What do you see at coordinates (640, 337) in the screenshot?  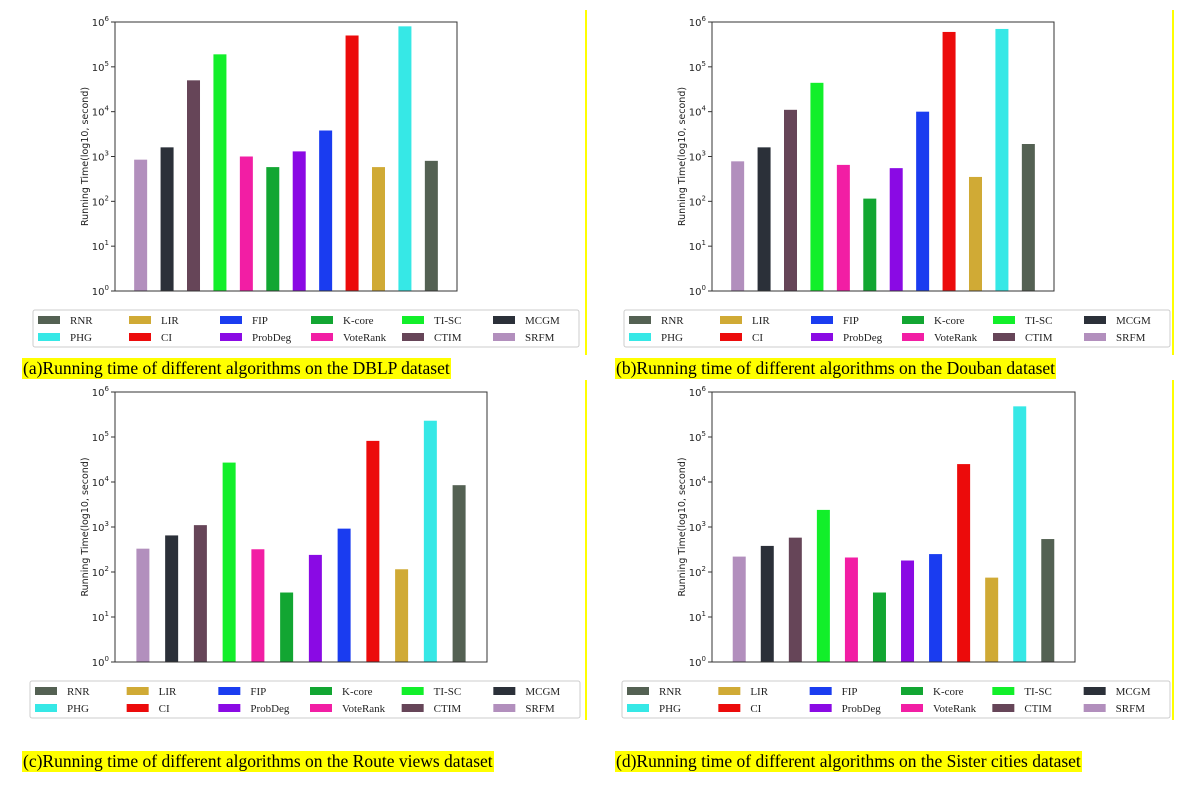 I see `legend-swatch-PHG` at bounding box center [640, 337].